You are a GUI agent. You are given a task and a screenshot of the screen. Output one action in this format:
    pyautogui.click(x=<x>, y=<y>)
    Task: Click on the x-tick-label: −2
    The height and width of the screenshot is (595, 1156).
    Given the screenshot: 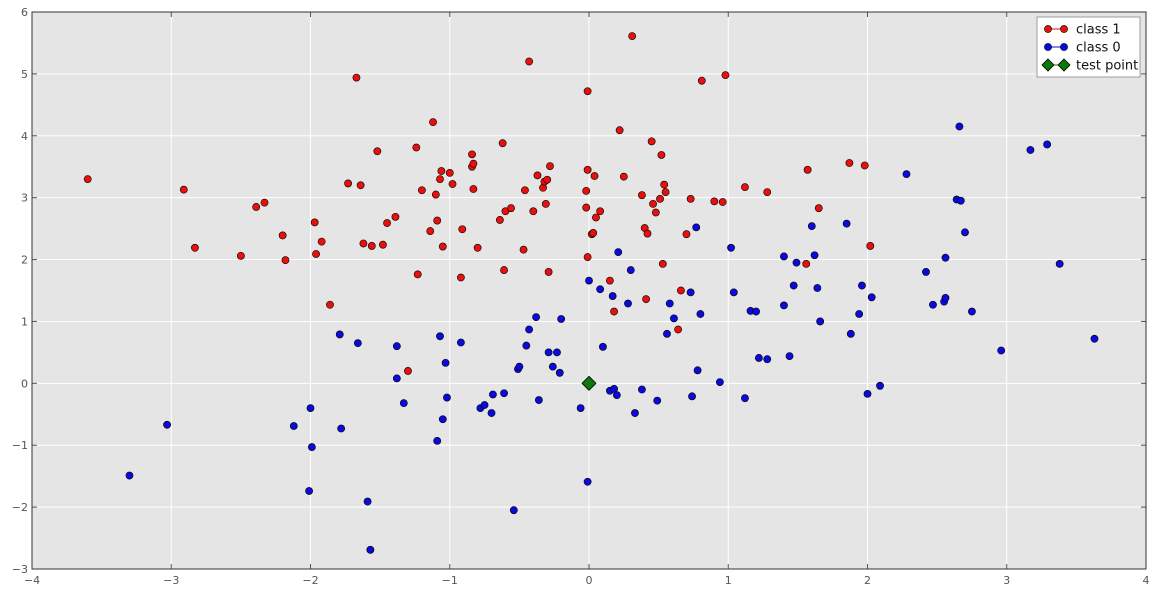 What is the action you would take?
    pyautogui.click(x=310, y=580)
    